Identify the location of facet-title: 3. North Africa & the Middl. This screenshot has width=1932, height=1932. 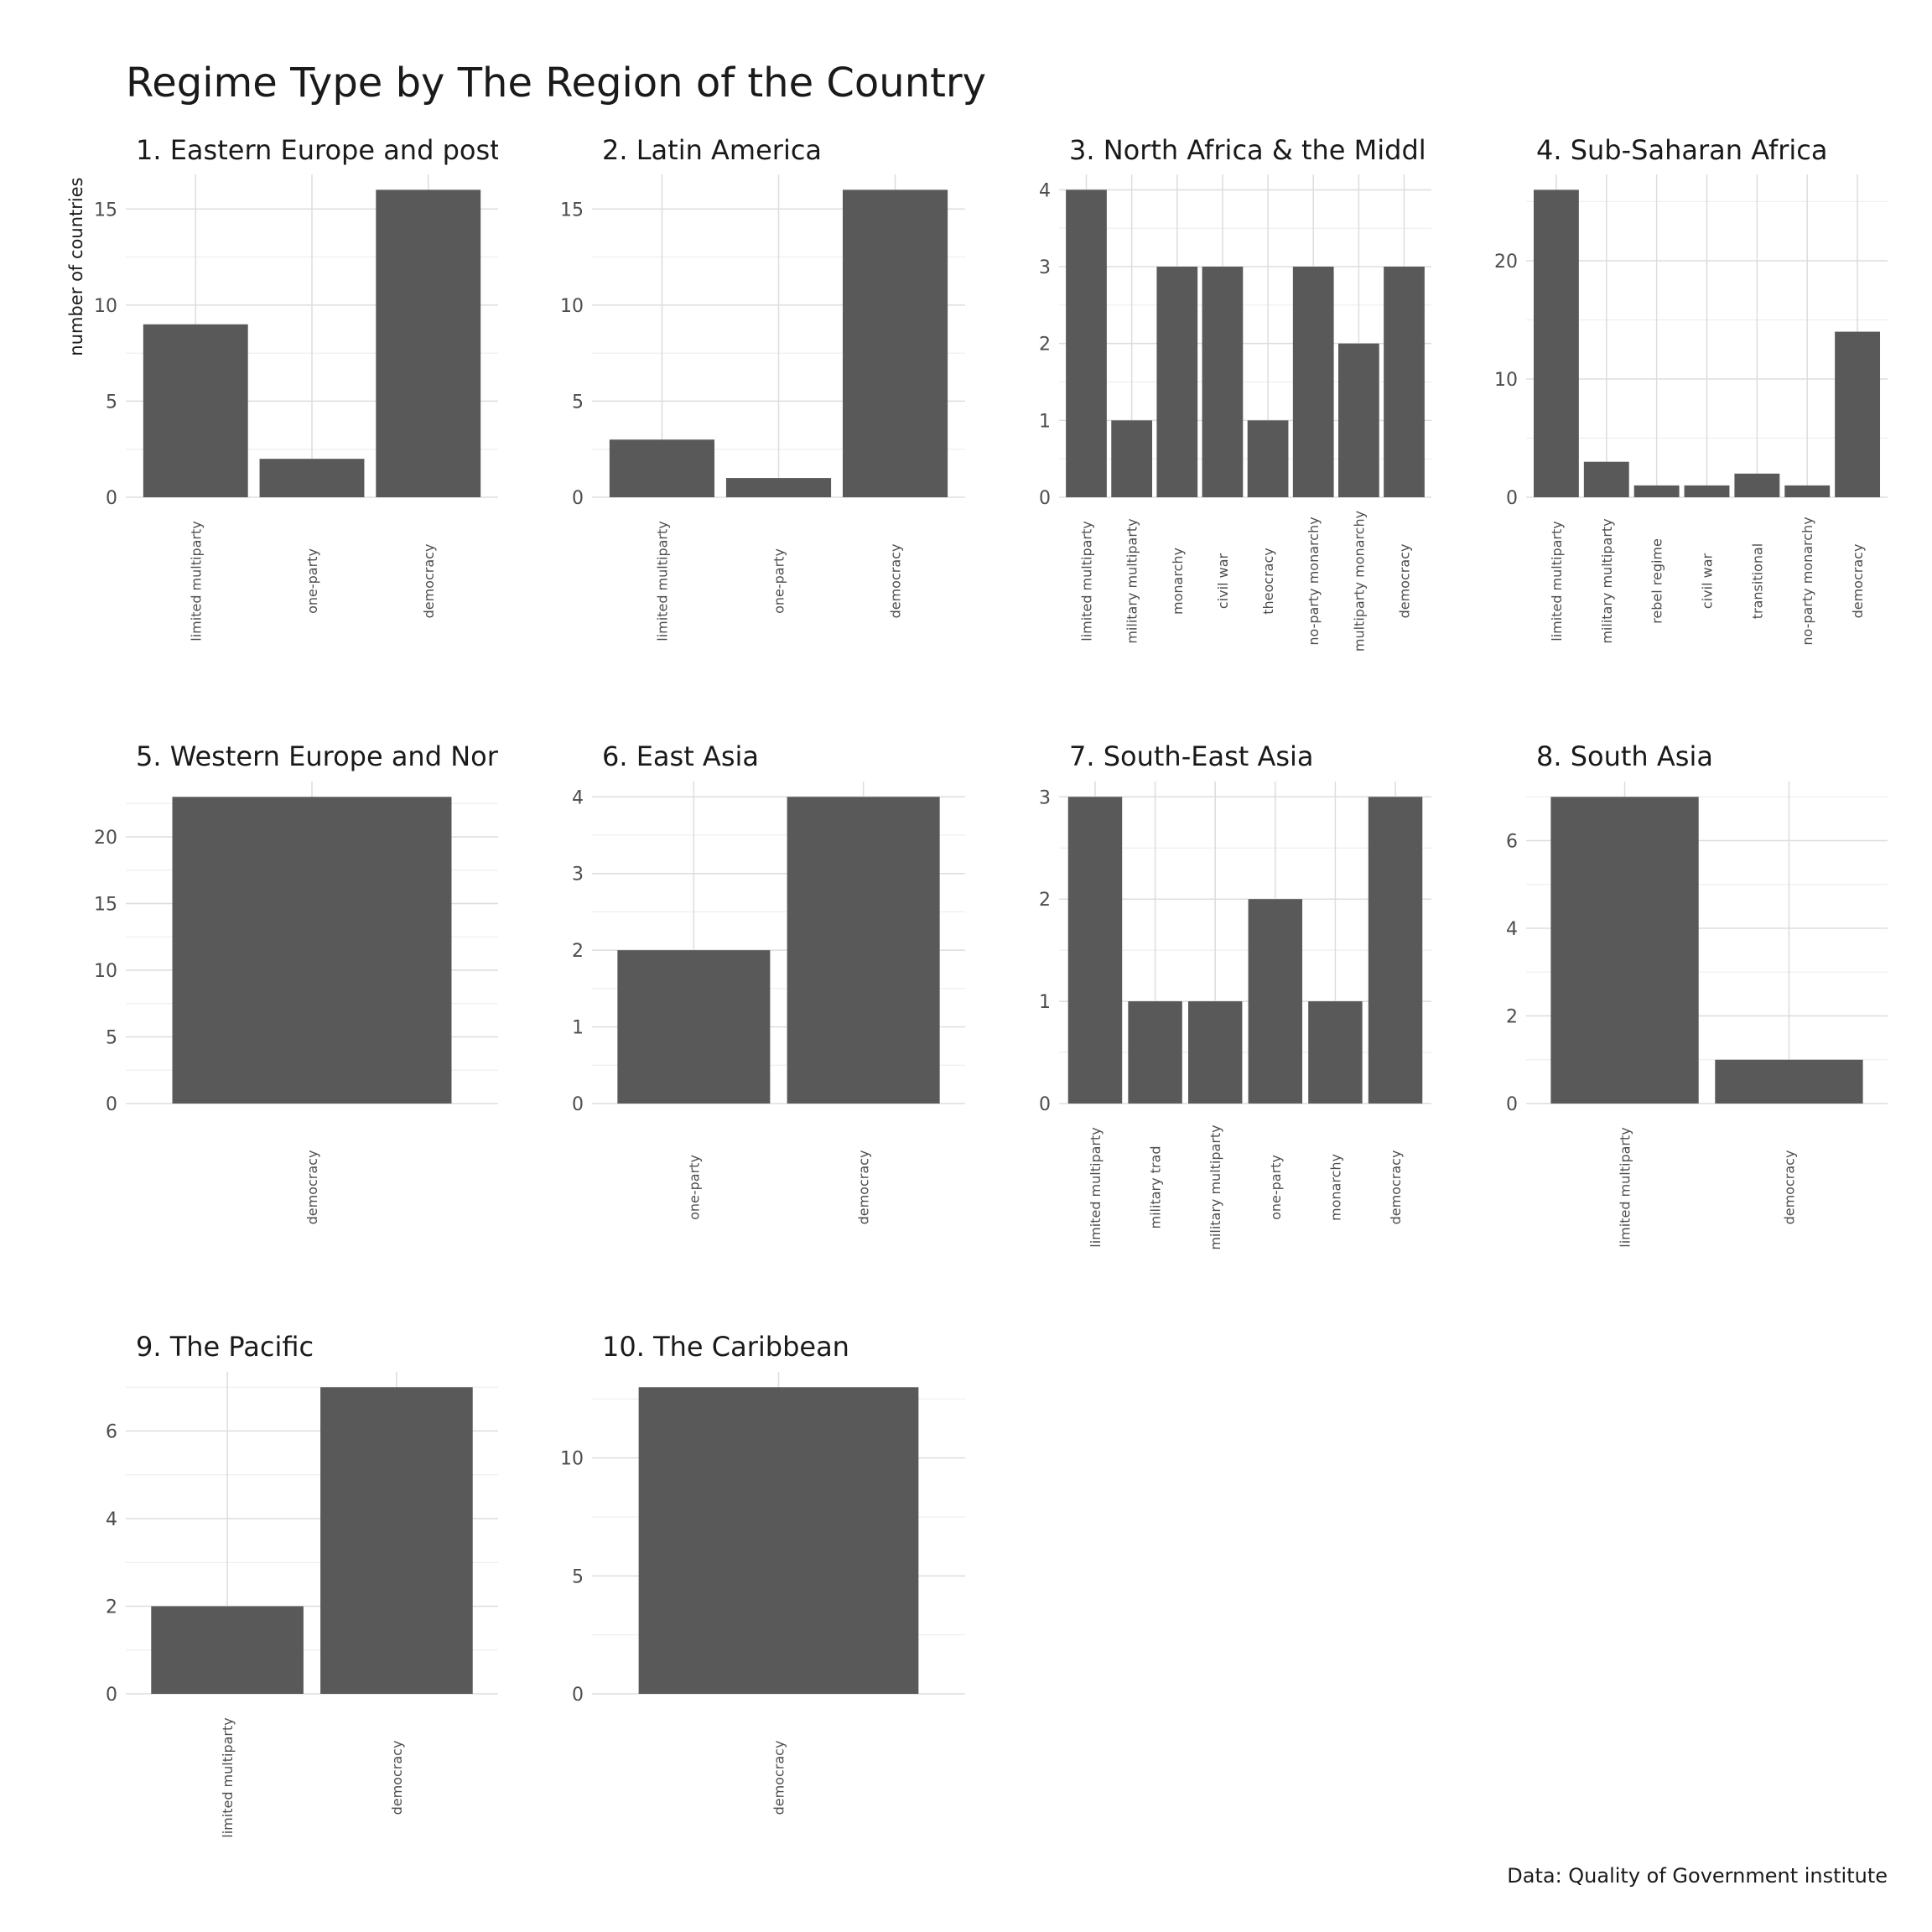
(1247, 150).